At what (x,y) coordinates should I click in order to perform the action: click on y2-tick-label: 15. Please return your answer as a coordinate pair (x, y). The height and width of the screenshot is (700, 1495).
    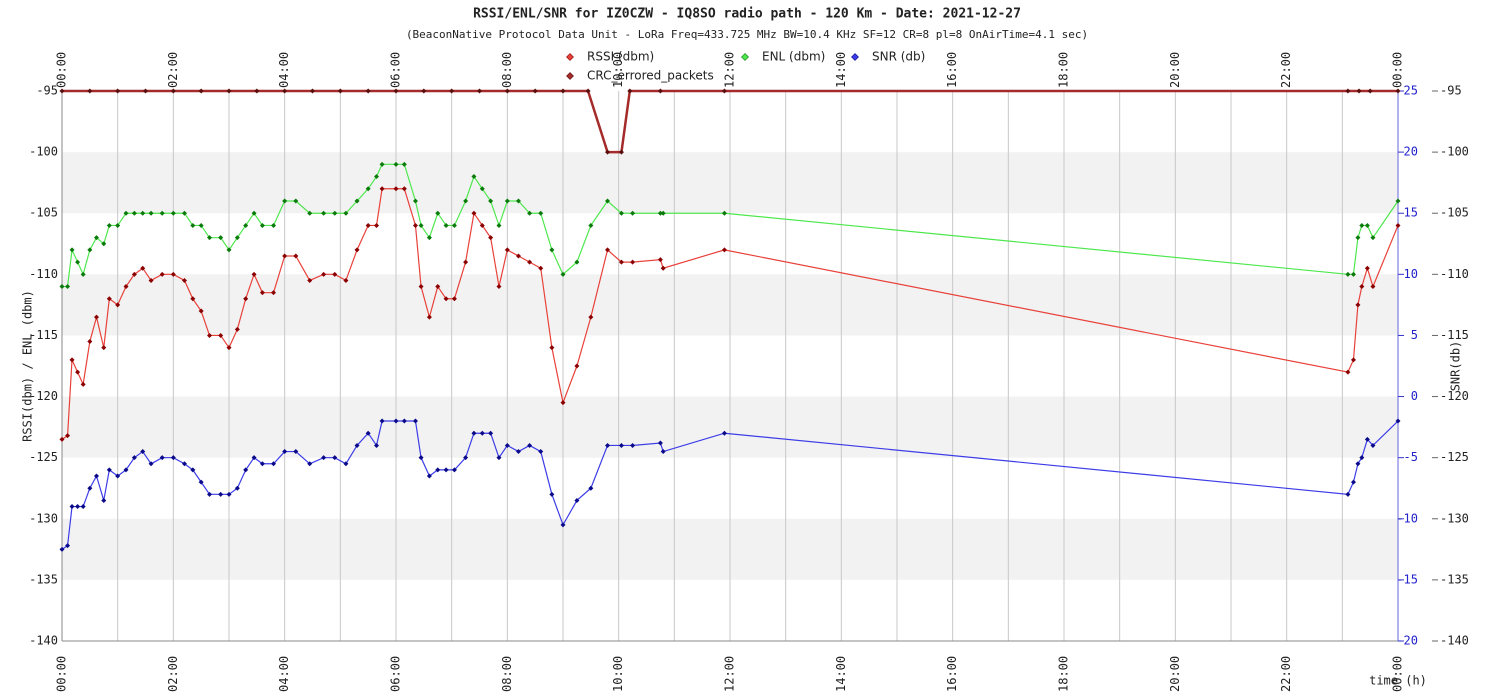
    Looking at the image, I should click on (1411, 213).